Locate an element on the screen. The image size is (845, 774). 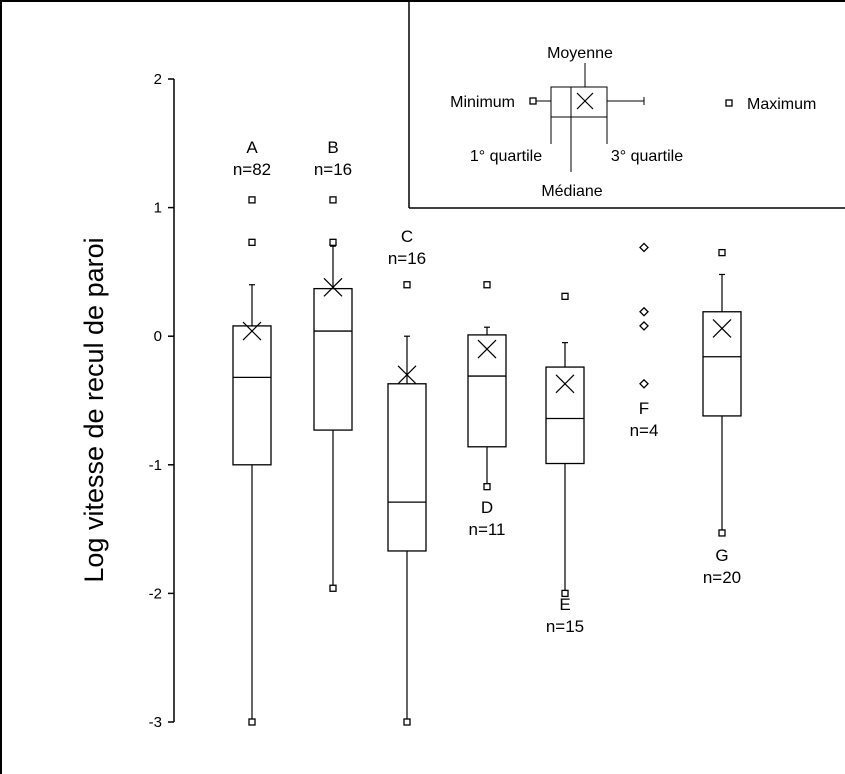
group-n-label: n=15 is located at coordinates (565, 626).